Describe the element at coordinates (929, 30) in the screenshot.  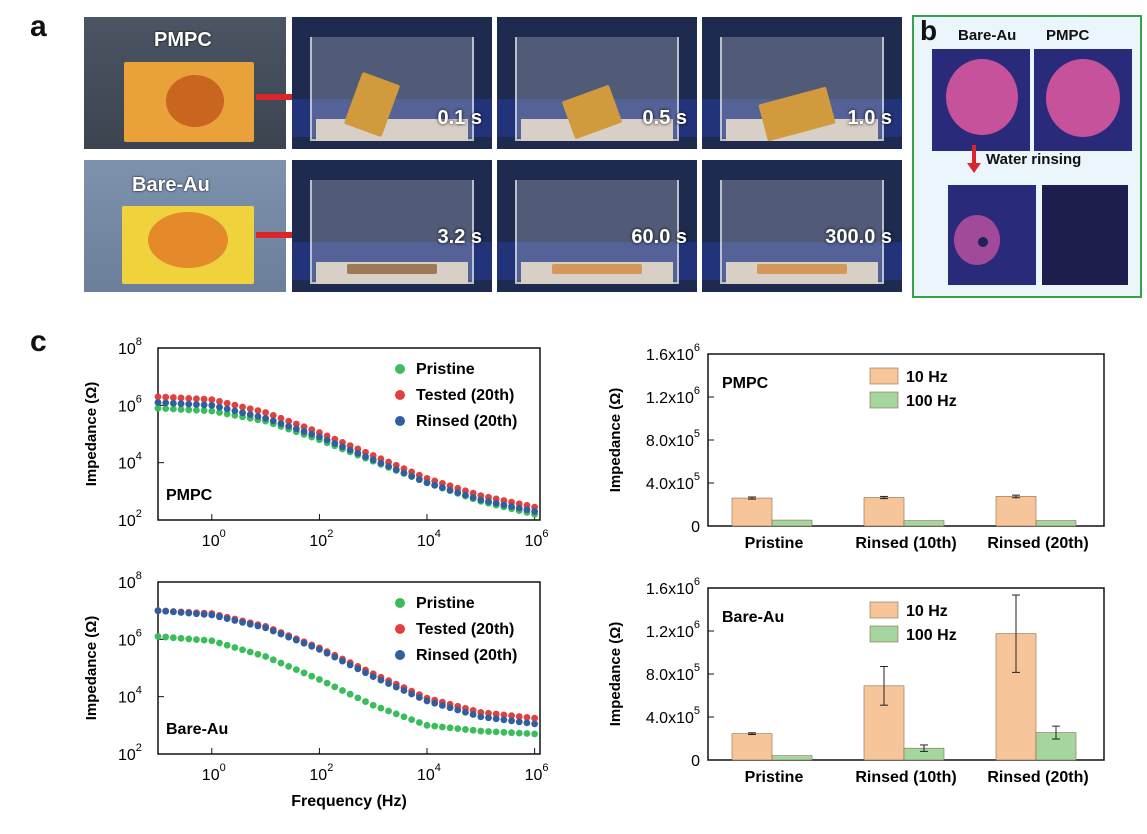
I see `panel-label-b: b` at that location.